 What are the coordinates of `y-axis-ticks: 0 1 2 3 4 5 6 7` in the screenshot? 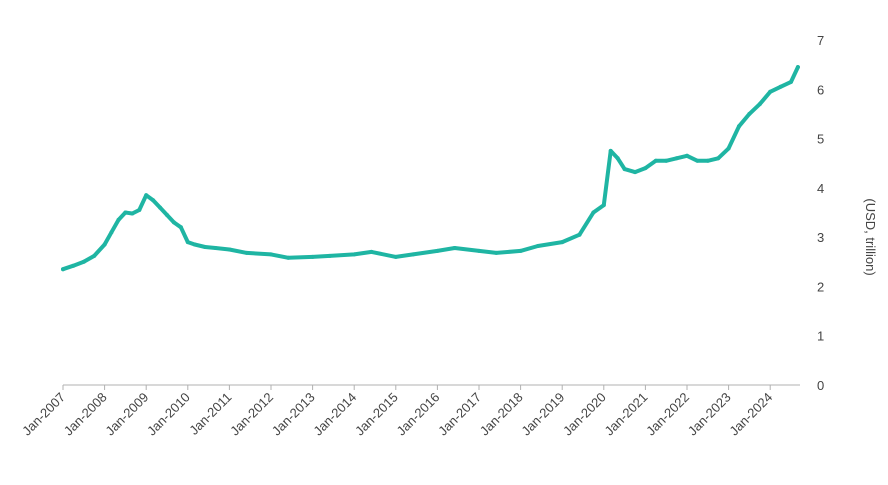 It's located at (820, 213).